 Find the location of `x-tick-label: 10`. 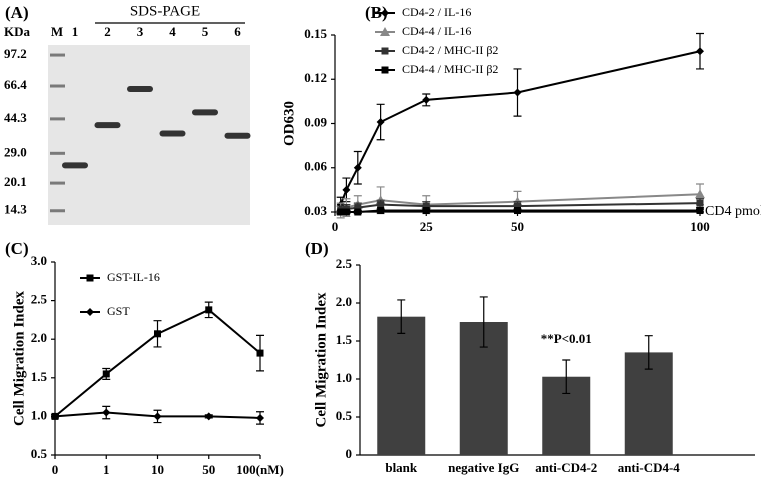

x-tick-label: 10 is located at coordinates (157, 469).